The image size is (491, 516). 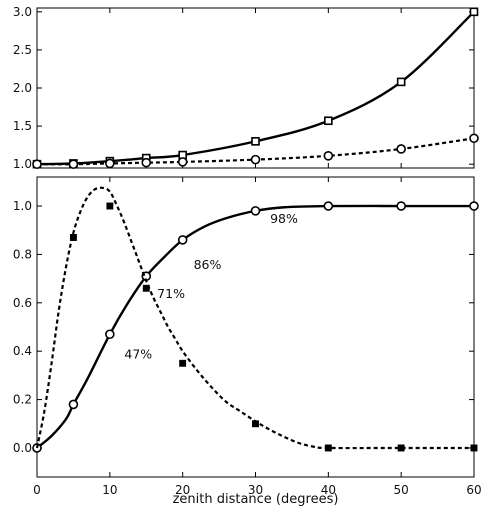 What do you see at coordinates (37, 490) in the screenshot?
I see `x-tick-label: 0` at bounding box center [37, 490].